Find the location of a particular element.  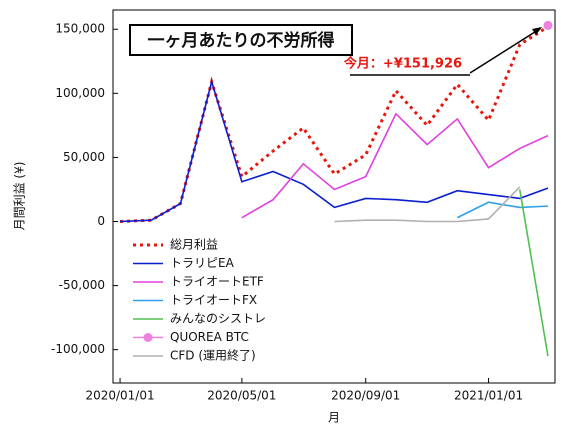

x-tick-label: 2020/05/01 is located at coordinates (241, 396).